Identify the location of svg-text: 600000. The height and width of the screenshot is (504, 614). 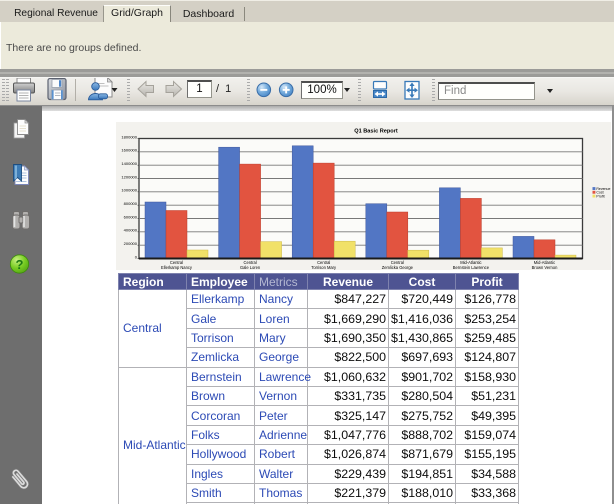
(131, 216).